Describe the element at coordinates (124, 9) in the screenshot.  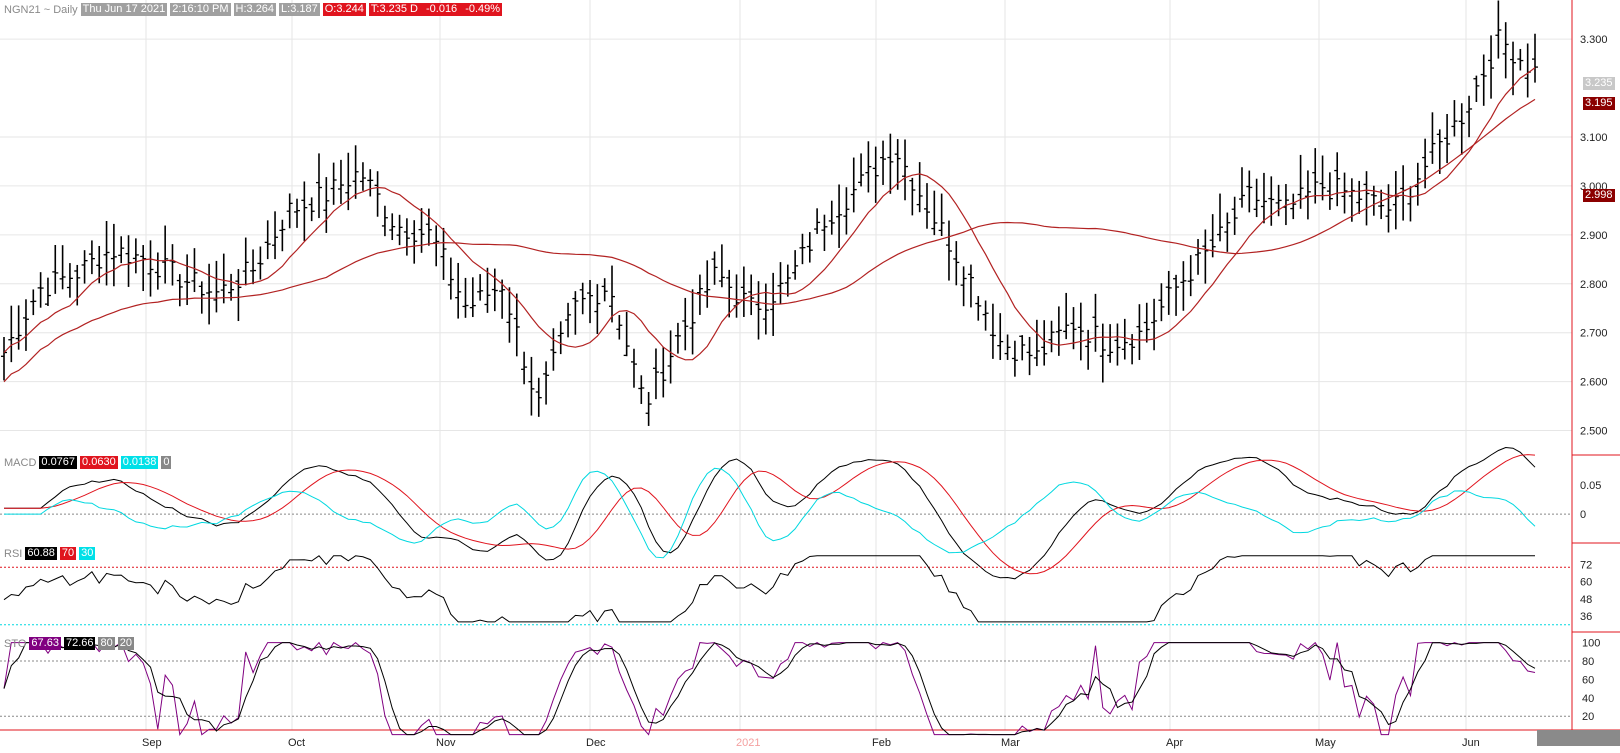
I see `date-badge: Thu Jun 17 2021` at that location.